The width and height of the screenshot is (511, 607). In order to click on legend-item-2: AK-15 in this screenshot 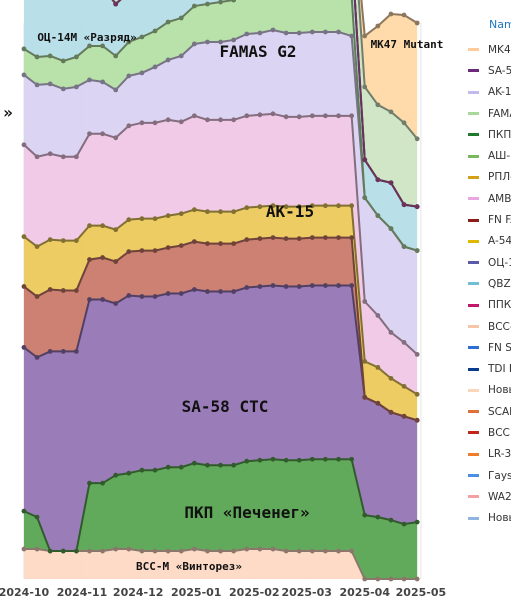, I will do `click(484, 92)`.